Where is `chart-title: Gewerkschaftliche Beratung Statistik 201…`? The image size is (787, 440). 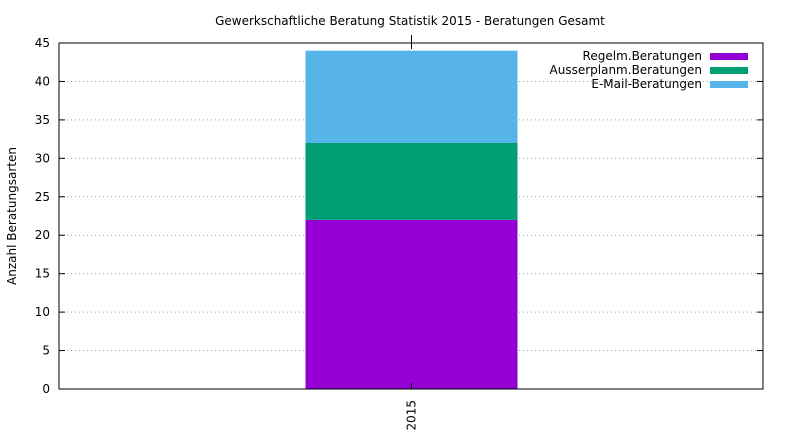 chart-title: Gewerkschaftliche Beratung Statistik 201… is located at coordinates (410, 21).